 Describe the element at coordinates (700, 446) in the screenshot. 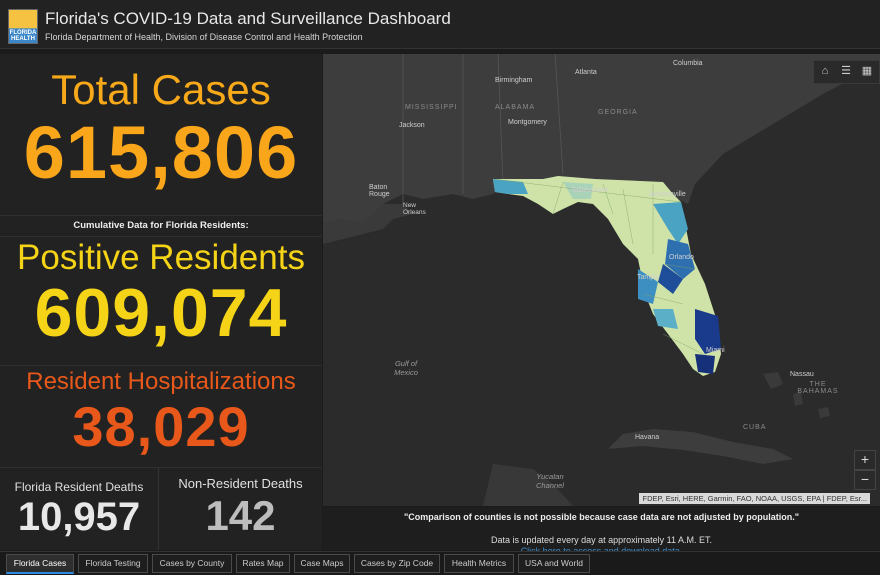

I see `cuba-landmass` at that location.